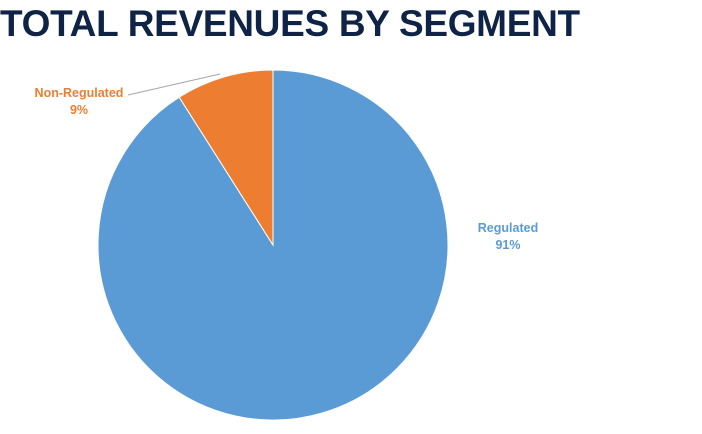 This screenshot has width=702, height=434. Describe the element at coordinates (290, 23) in the screenshot. I see `page-title: TOTAL REVENUES BY SEGMENT` at that location.